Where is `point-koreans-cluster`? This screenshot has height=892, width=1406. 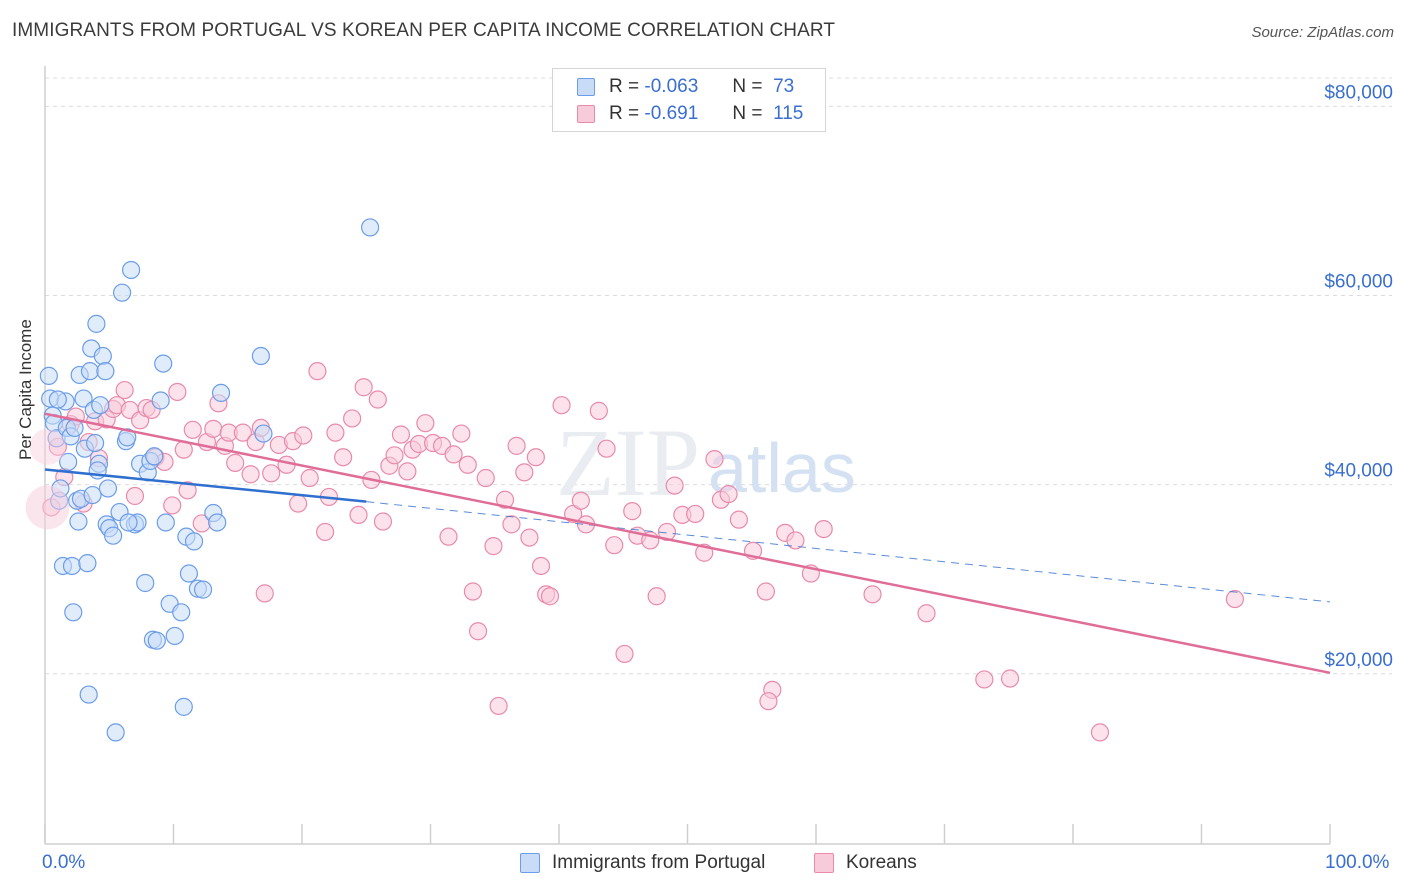
point-koreans-cluster is located at coordinates (47, 507).